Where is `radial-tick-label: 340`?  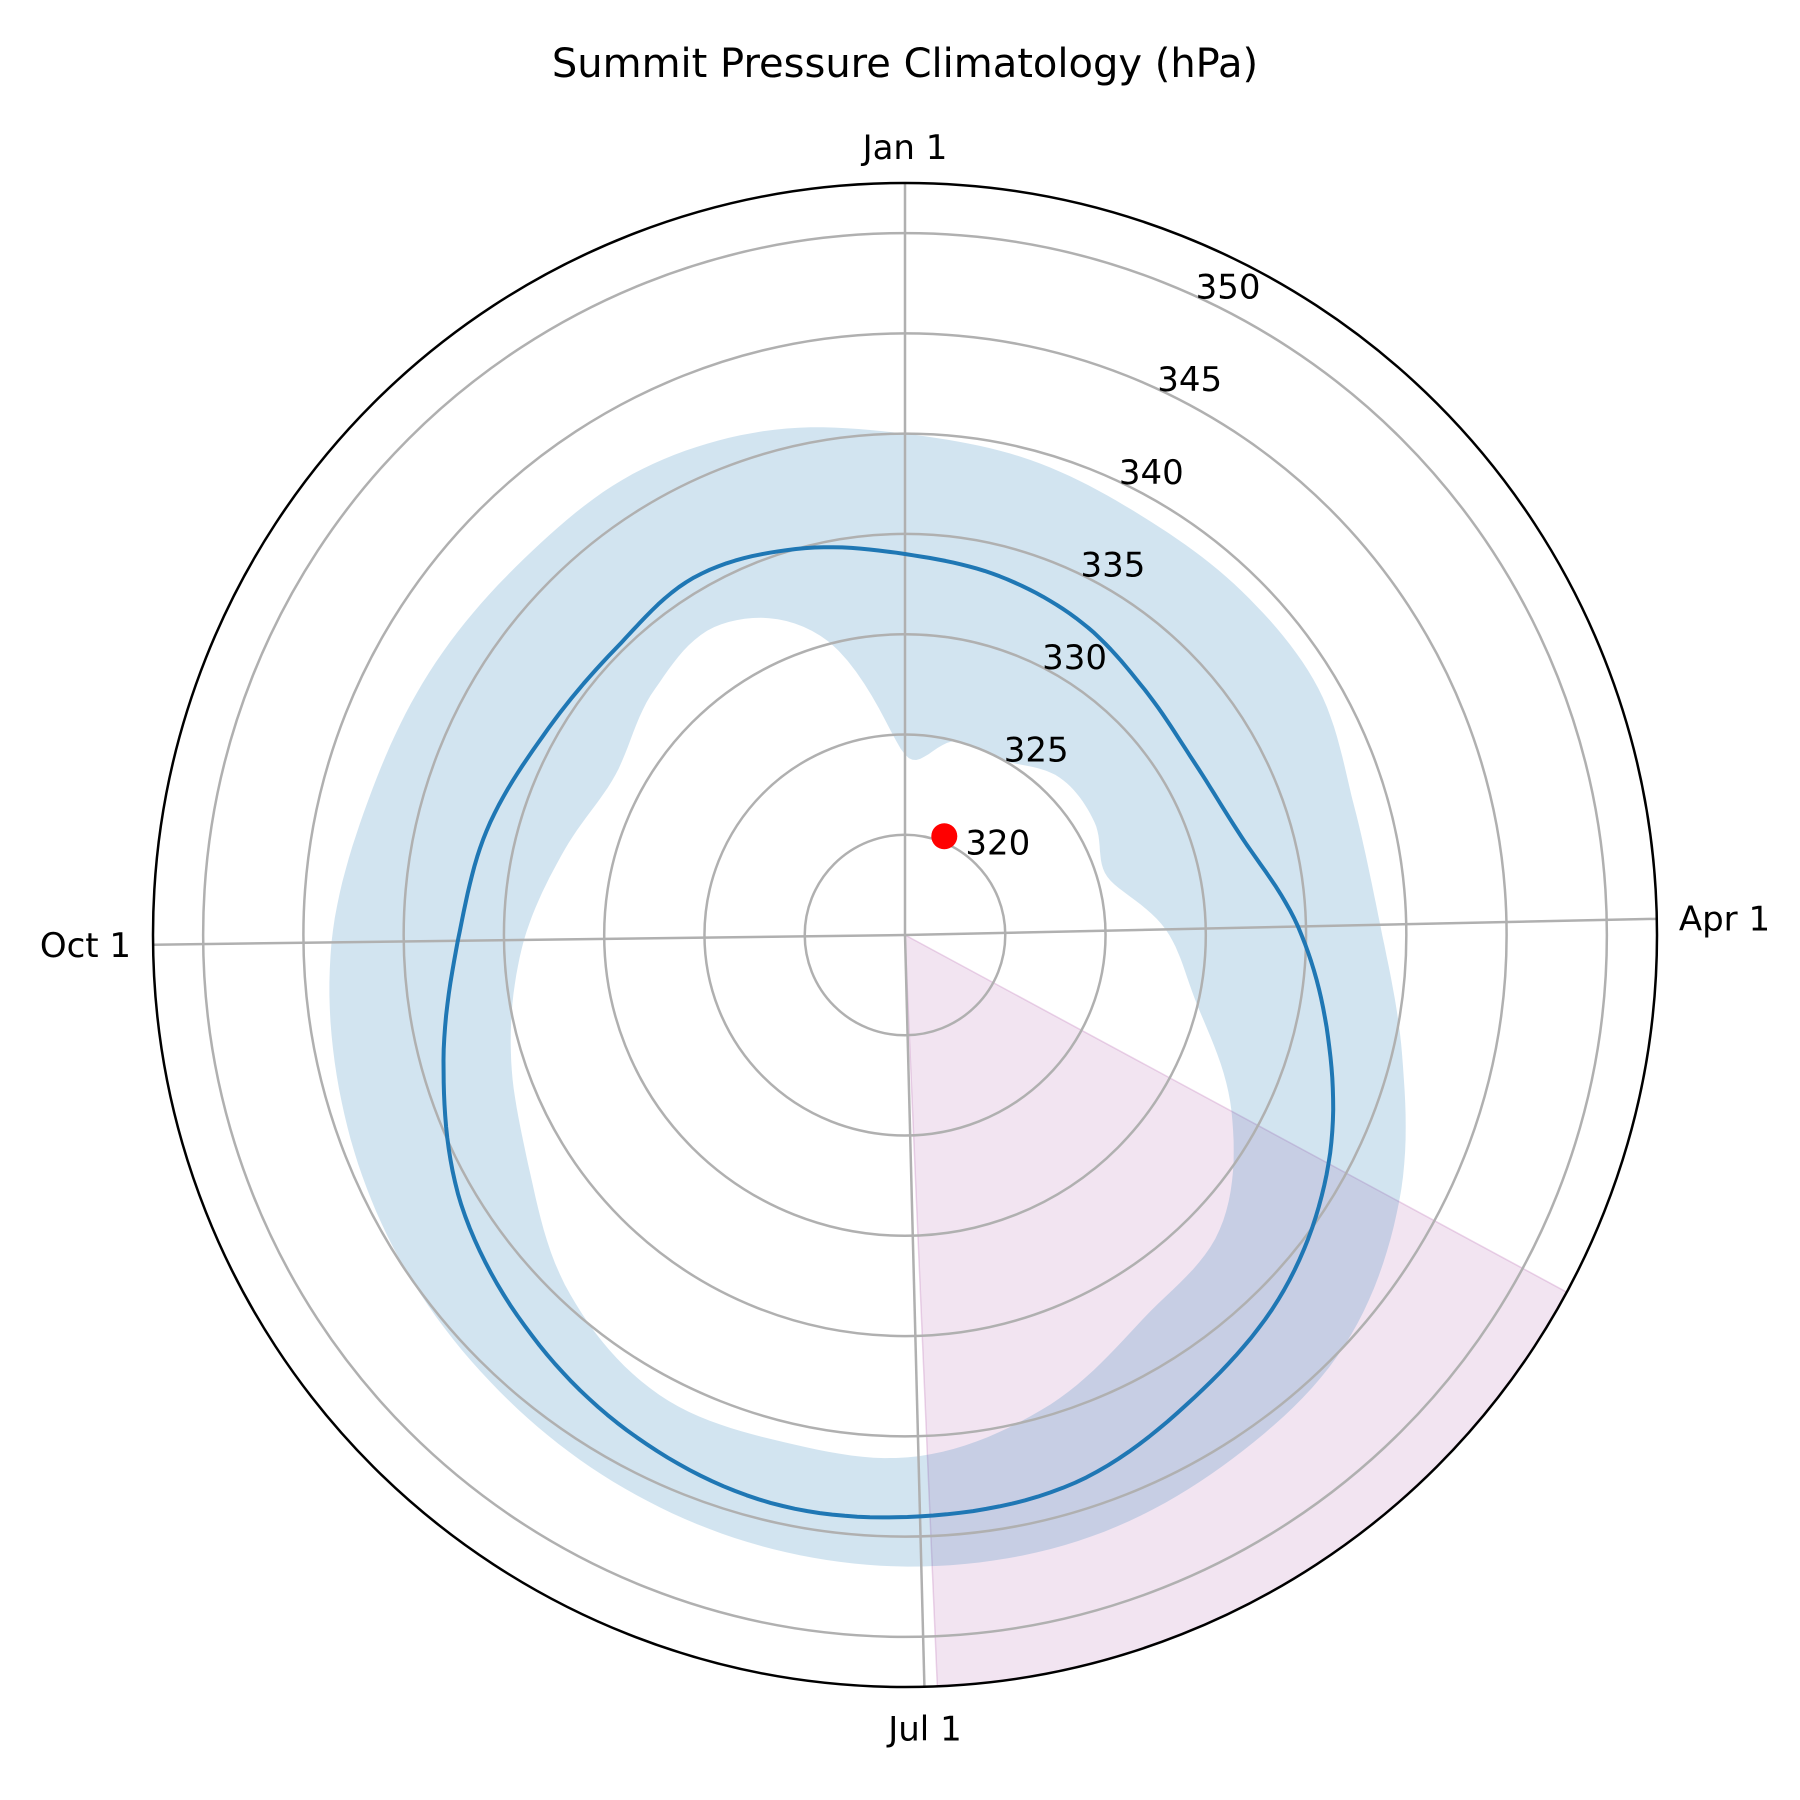 radial-tick-label: 340 is located at coordinates (1151, 473).